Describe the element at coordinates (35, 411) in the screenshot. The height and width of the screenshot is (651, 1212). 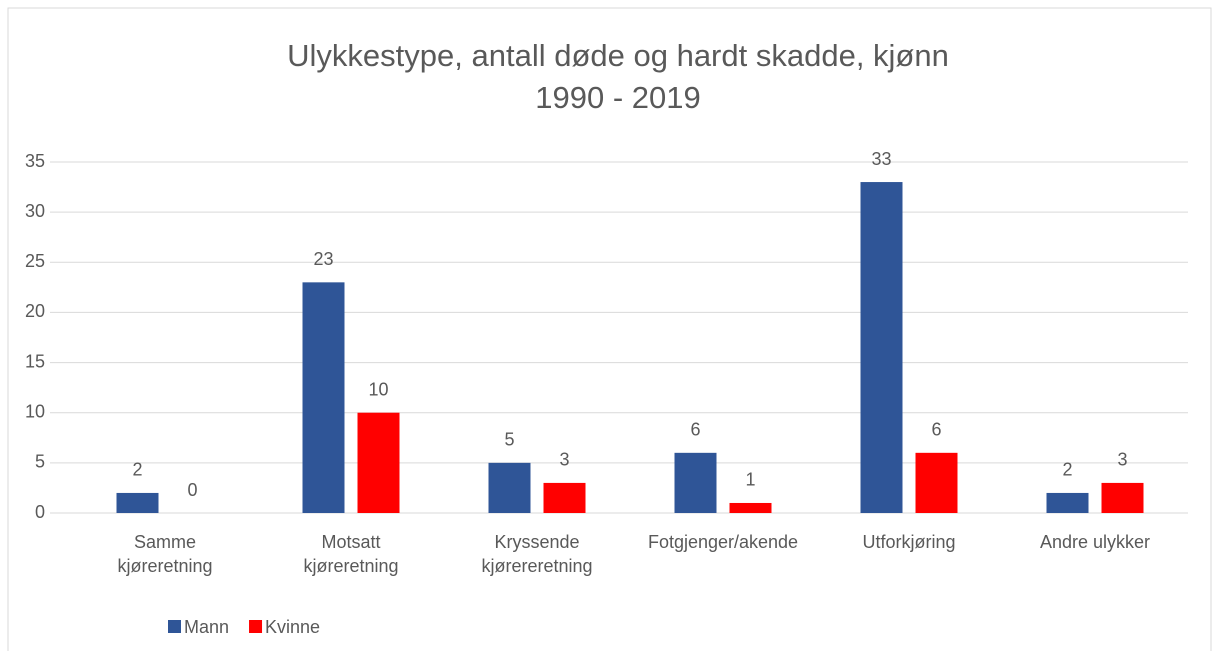
I see `y-tick-label: 10` at that location.